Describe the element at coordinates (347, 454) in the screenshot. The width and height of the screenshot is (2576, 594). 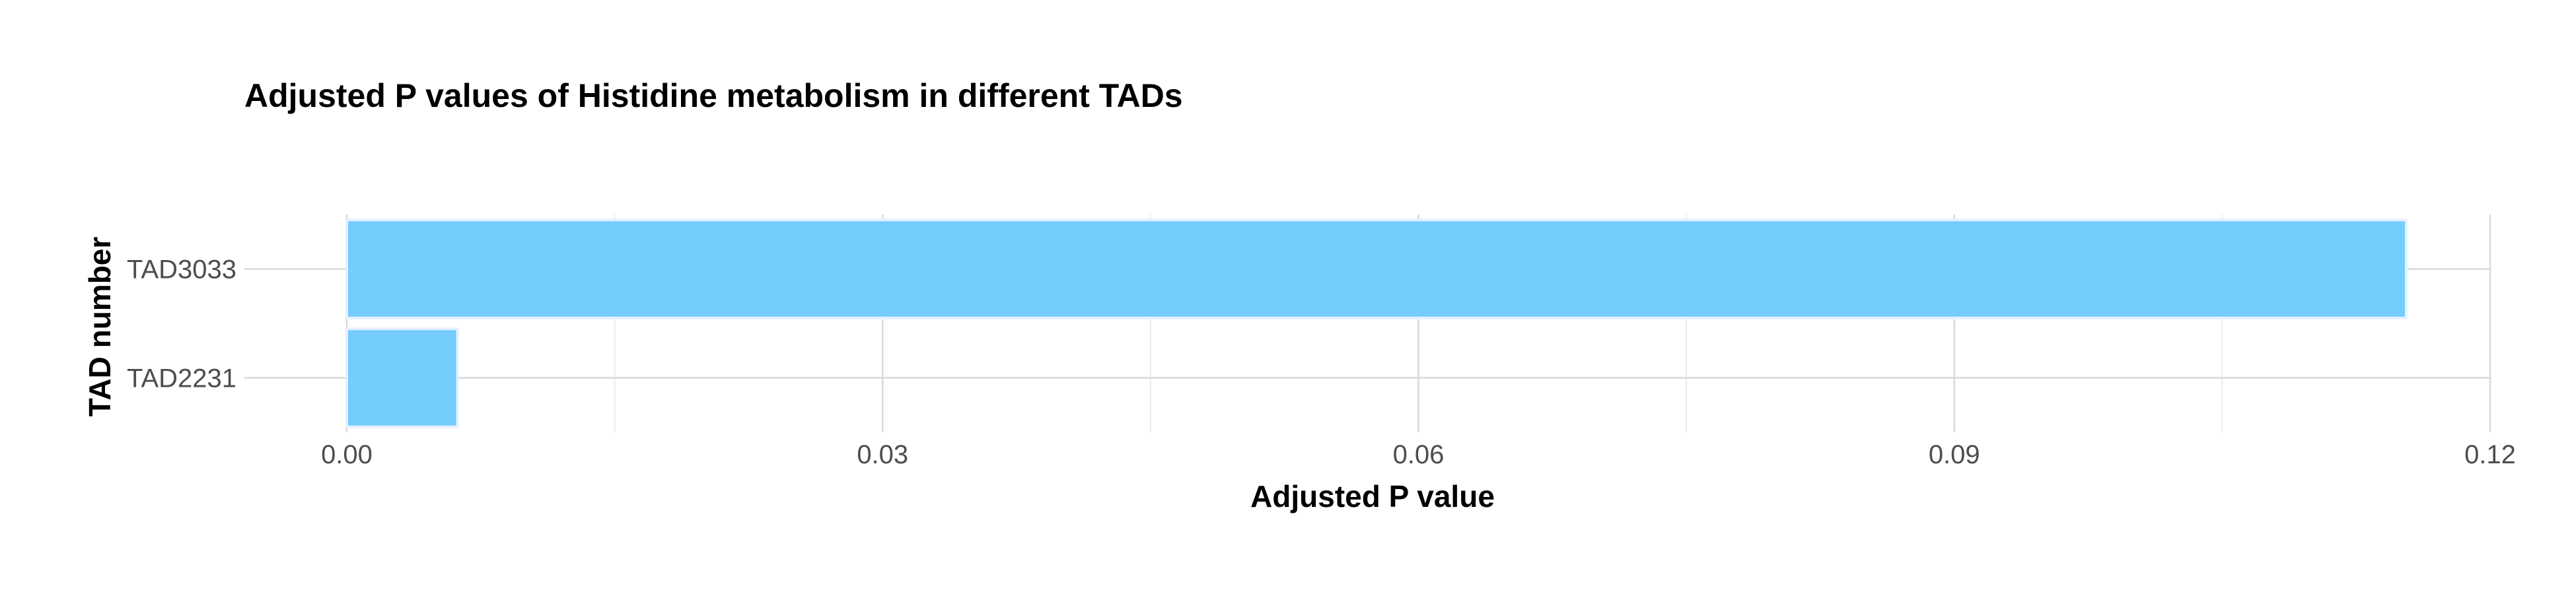
I see `x-tick-label: 0.00` at that location.